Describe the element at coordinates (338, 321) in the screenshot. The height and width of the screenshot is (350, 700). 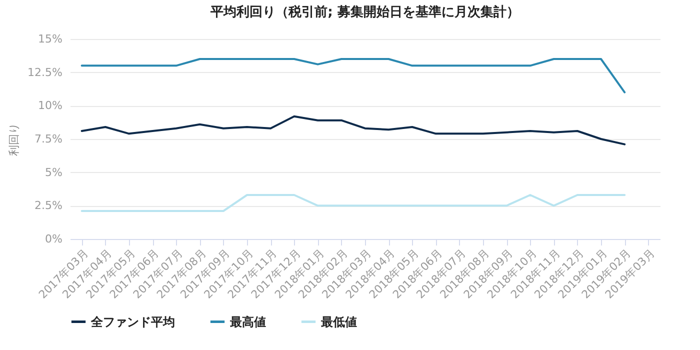
I see `legend-label: 最低値` at that location.